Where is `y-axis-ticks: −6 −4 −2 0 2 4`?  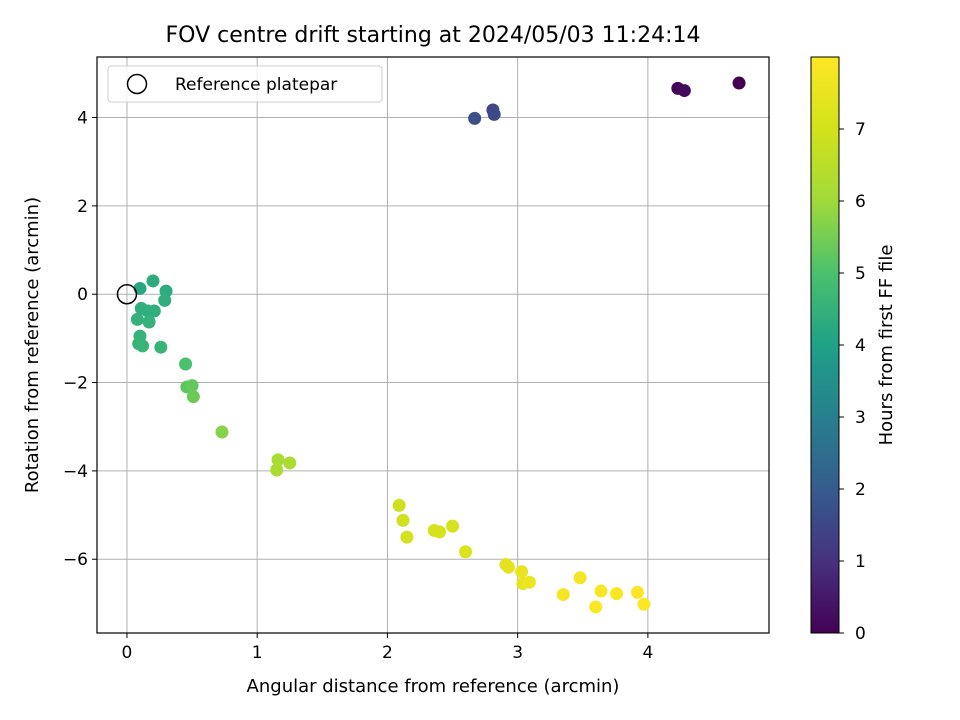
y-axis-ticks: −6 −4 −2 0 2 4 is located at coordinates (80, 339).